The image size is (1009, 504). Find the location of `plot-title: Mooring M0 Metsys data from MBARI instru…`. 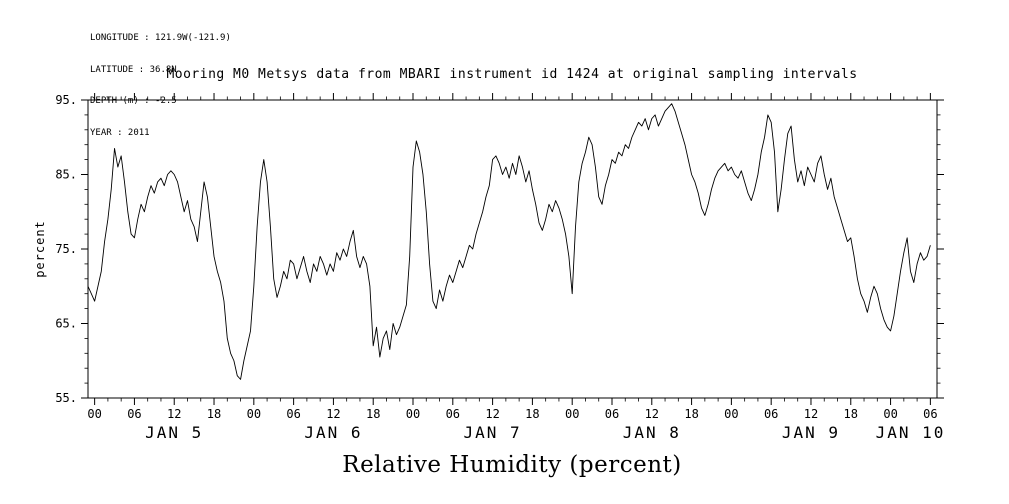

plot-title: Mooring M0 Metsys data from MBARI instru… is located at coordinates (512, 74).